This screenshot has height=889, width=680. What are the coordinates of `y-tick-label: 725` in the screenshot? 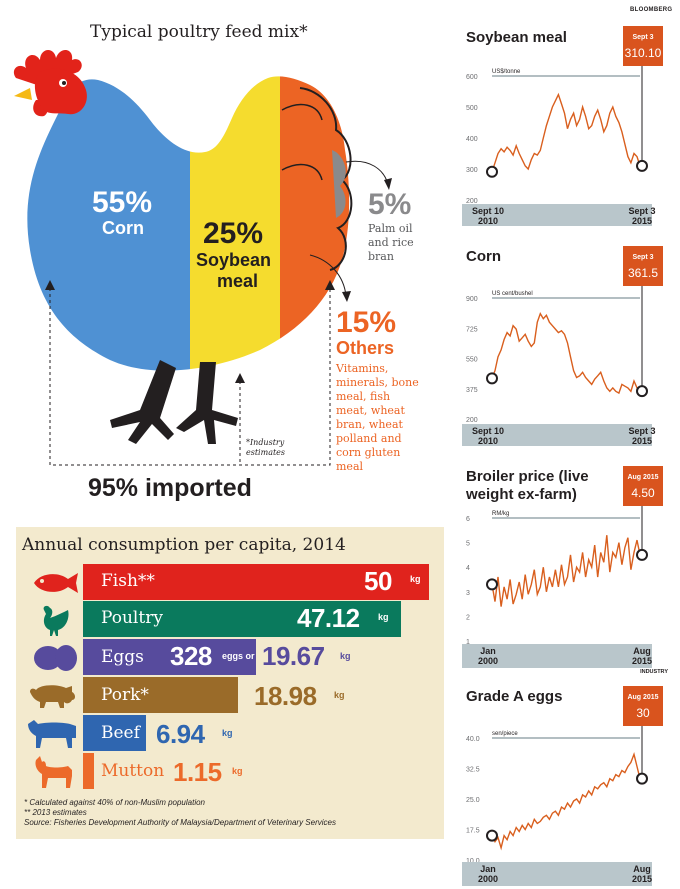 It's located at (472, 329).